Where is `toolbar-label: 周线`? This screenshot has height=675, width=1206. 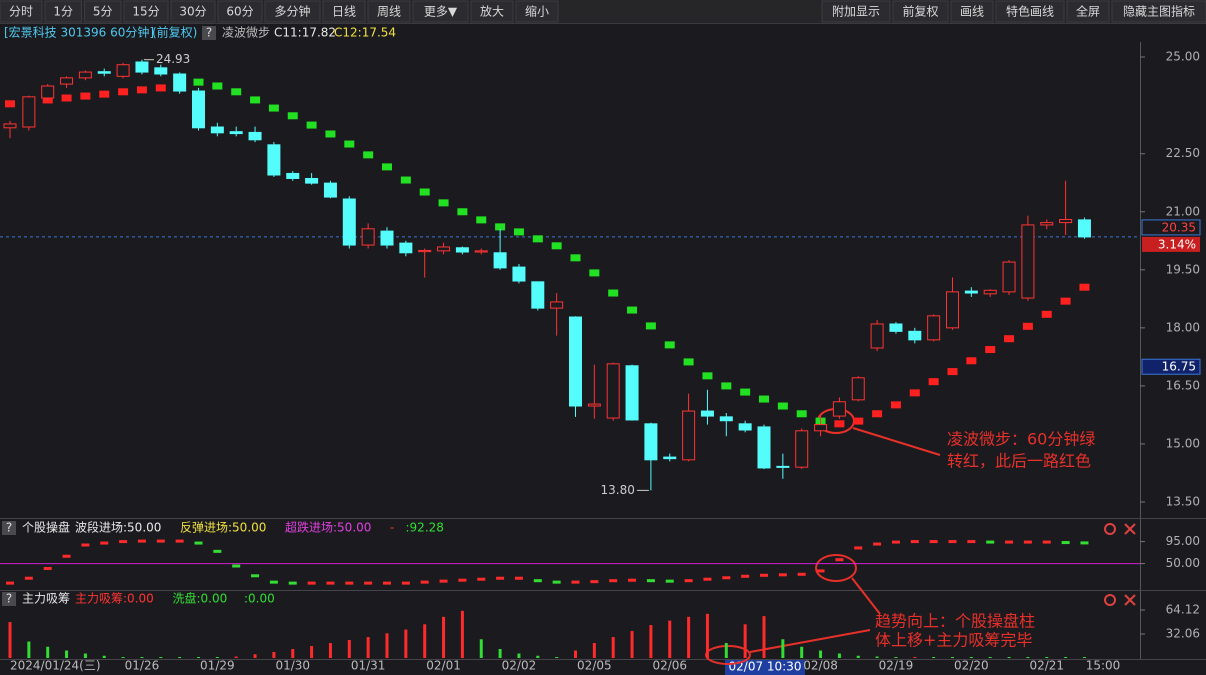 toolbar-label: 周线 is located at coordinates (389, 12).